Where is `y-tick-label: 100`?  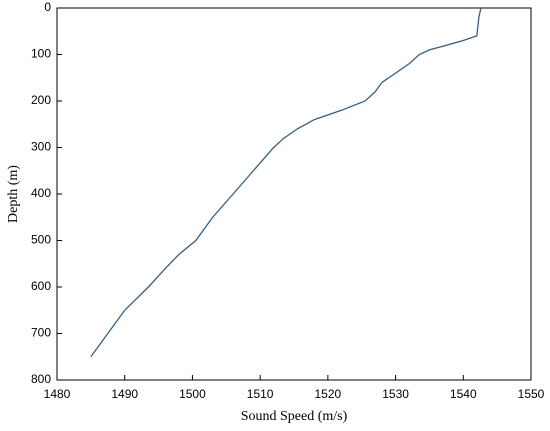
y-tick-label: 100 is located at coordinates (41, 54).